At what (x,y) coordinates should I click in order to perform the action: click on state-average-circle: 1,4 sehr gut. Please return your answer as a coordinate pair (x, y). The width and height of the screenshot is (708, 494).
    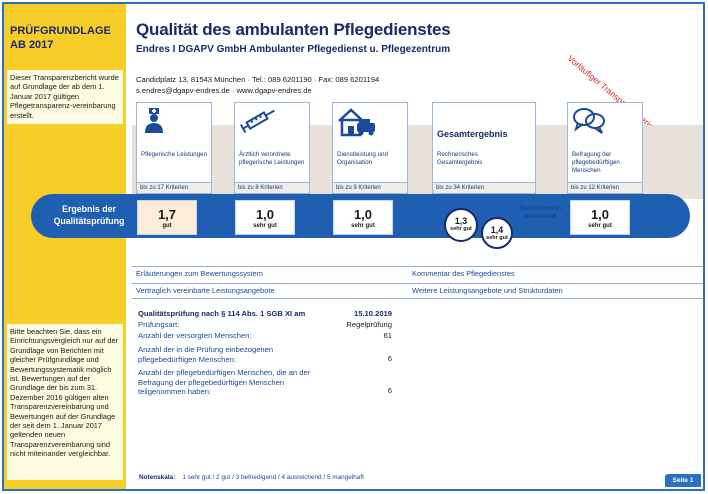
    Looking at the image, I should click on (497, 233).